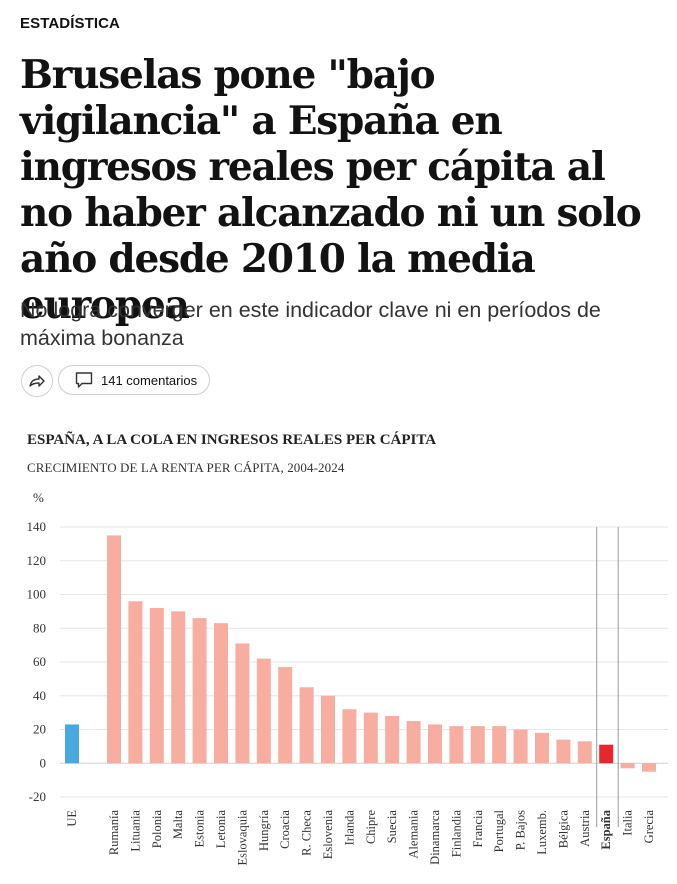 The height and width of the screenshot is (884, 677). What do you see at coordinates (37, 796) in the screenshot?
I see `y-tick-label: -20` at bounding box center [37, 796].